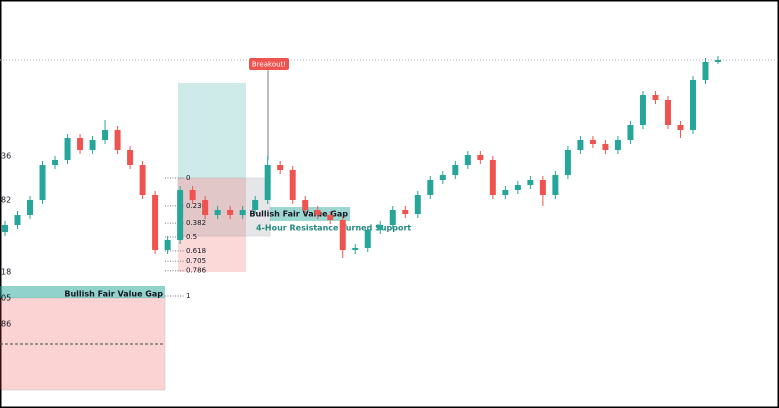 The width and height of the screenshot is (779, 408). What do you see at coordinates (212, 130) in the screenshot?
I see `long-target-zone` at bounding box center [212, 130].